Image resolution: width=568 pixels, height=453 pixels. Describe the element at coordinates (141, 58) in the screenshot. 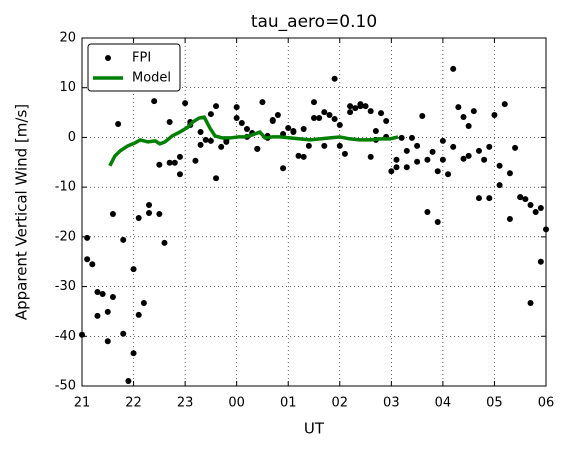

I see `legend-label: FPI` at that location.